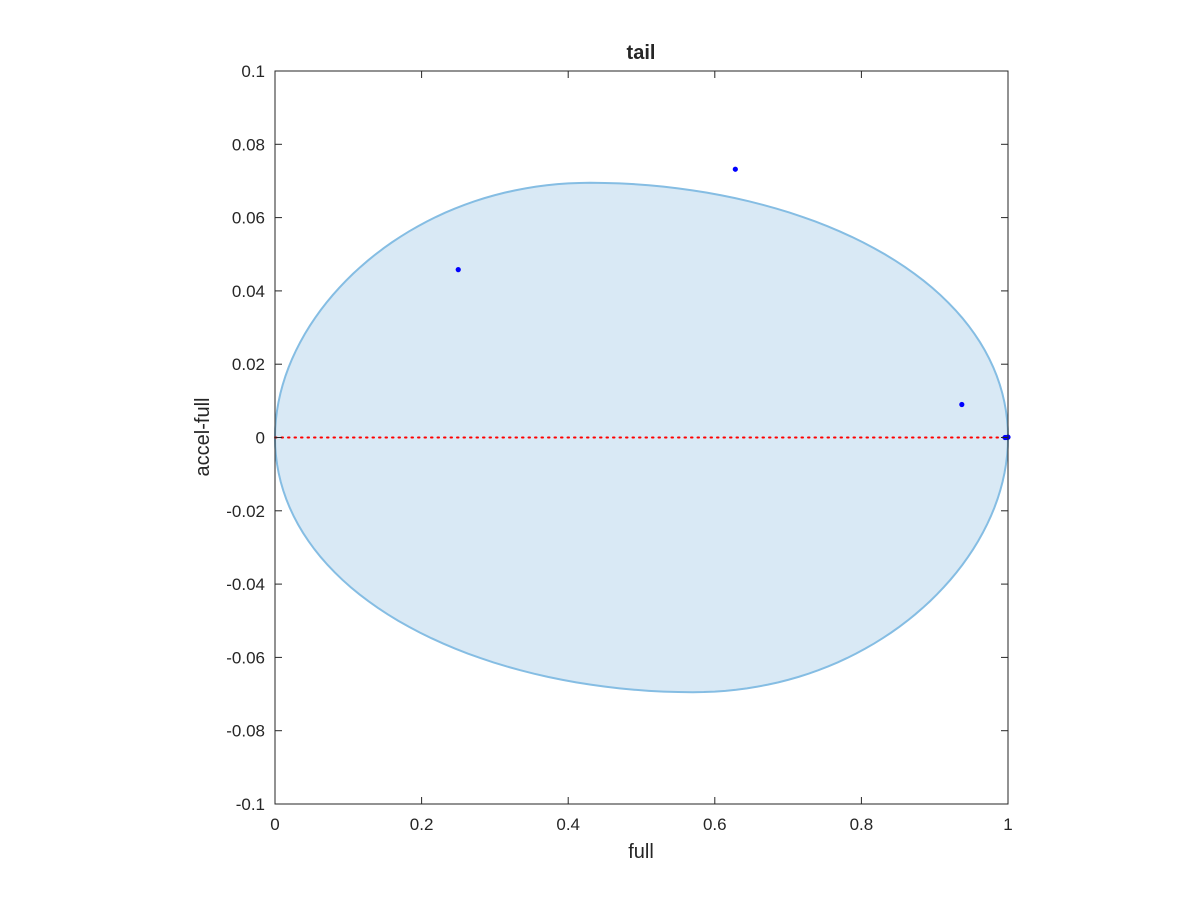 Image resolution: width=1200 pixels, height=905 pixels. What do you see at coordinates (568, 824) in the screenshot?
I see `x-tick-label: 0.4` at bounding box center [568, 824].